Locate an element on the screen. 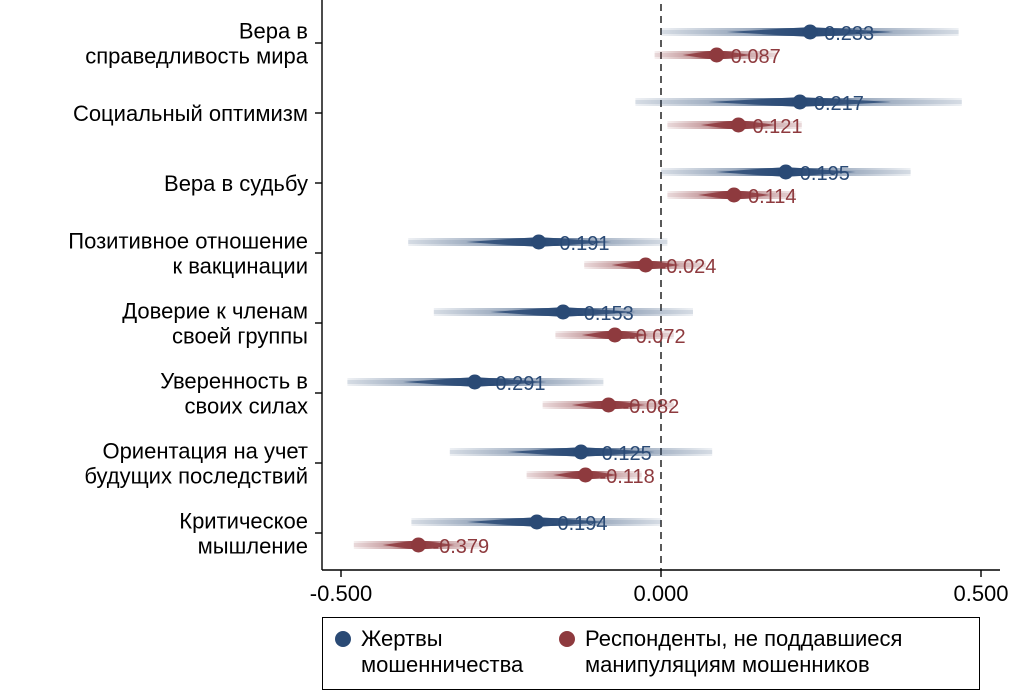  x-tick-label: 0.500 is located at coordinates (980, 593).